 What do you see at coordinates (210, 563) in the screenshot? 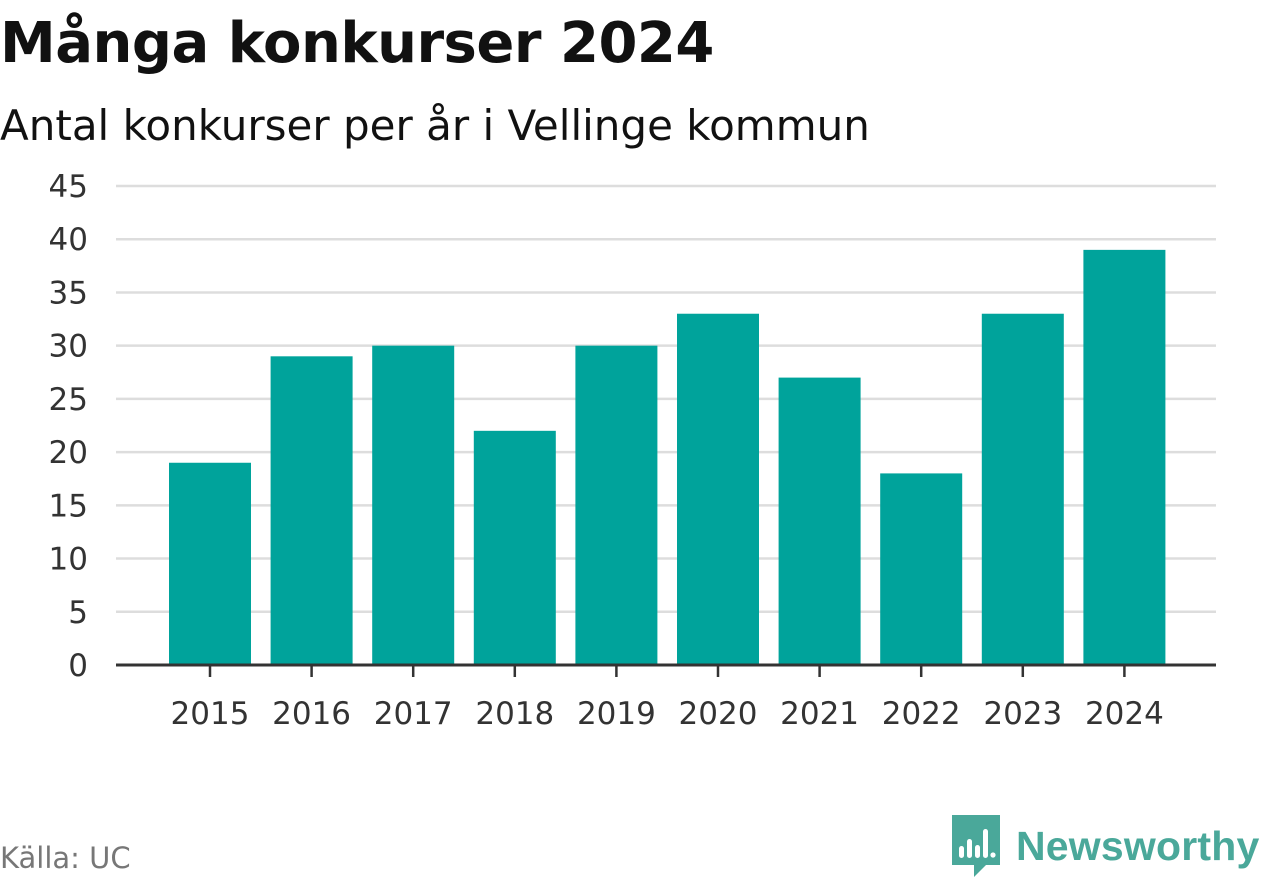
I see `bar-2015` at bounding box center [210, 563].